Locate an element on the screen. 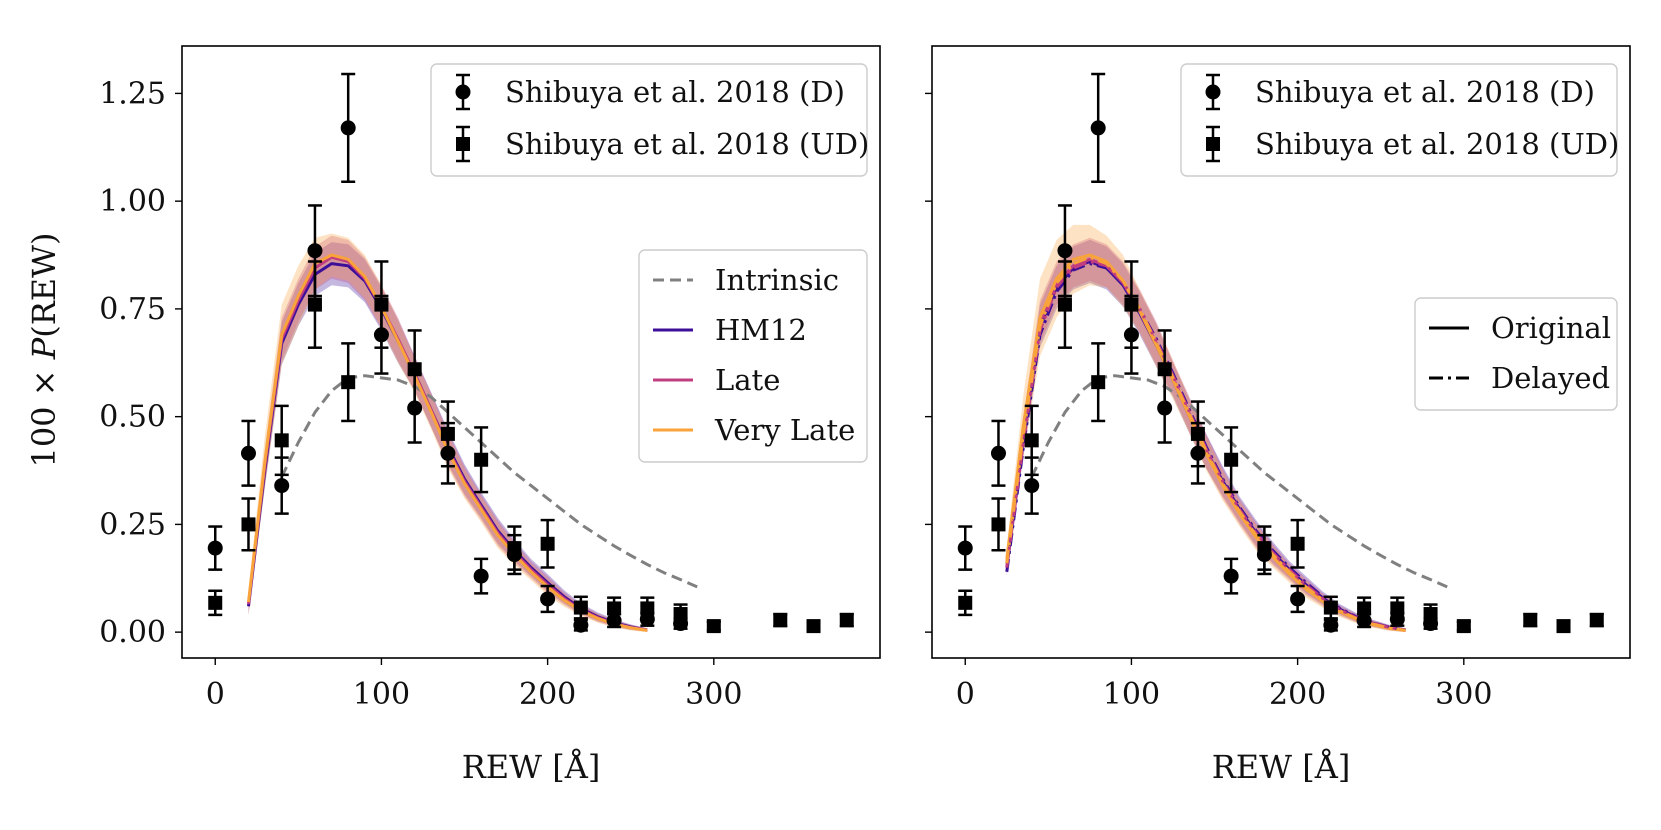 Image resolution: width=1661 pixels, height=830 pixels. y-tick-label: 0.25 is located at coordinates (132, 524).